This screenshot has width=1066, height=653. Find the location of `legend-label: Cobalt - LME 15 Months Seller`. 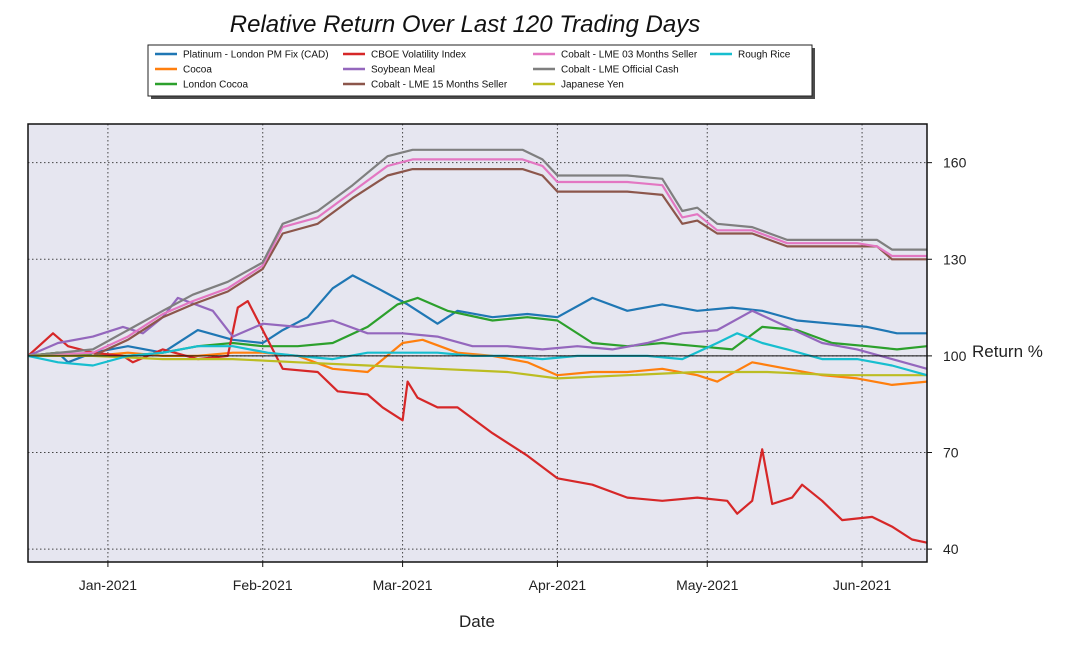

legend-label: Cobalt - LME 15 Months Seller is located at coordinates (439, 85).